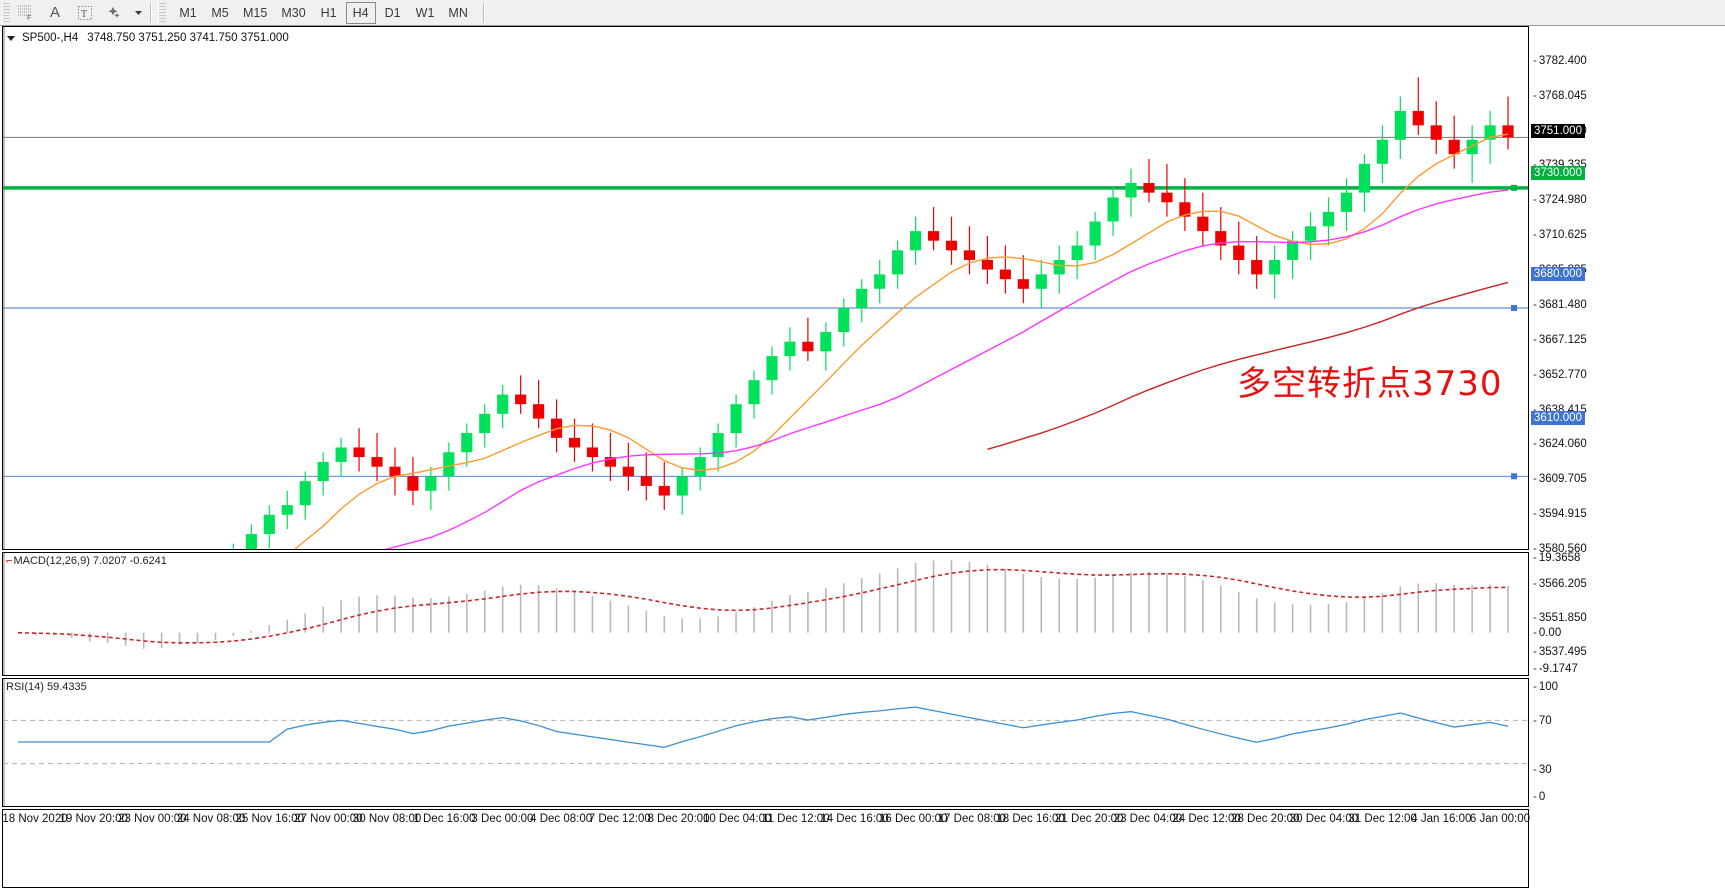 The height and width of the screenshot is (888, 1725). What do you see at coordinates (50, 38) in the screenshot?
I see `symbol-name: SP500-,H4` at bounding box center [50, 38].